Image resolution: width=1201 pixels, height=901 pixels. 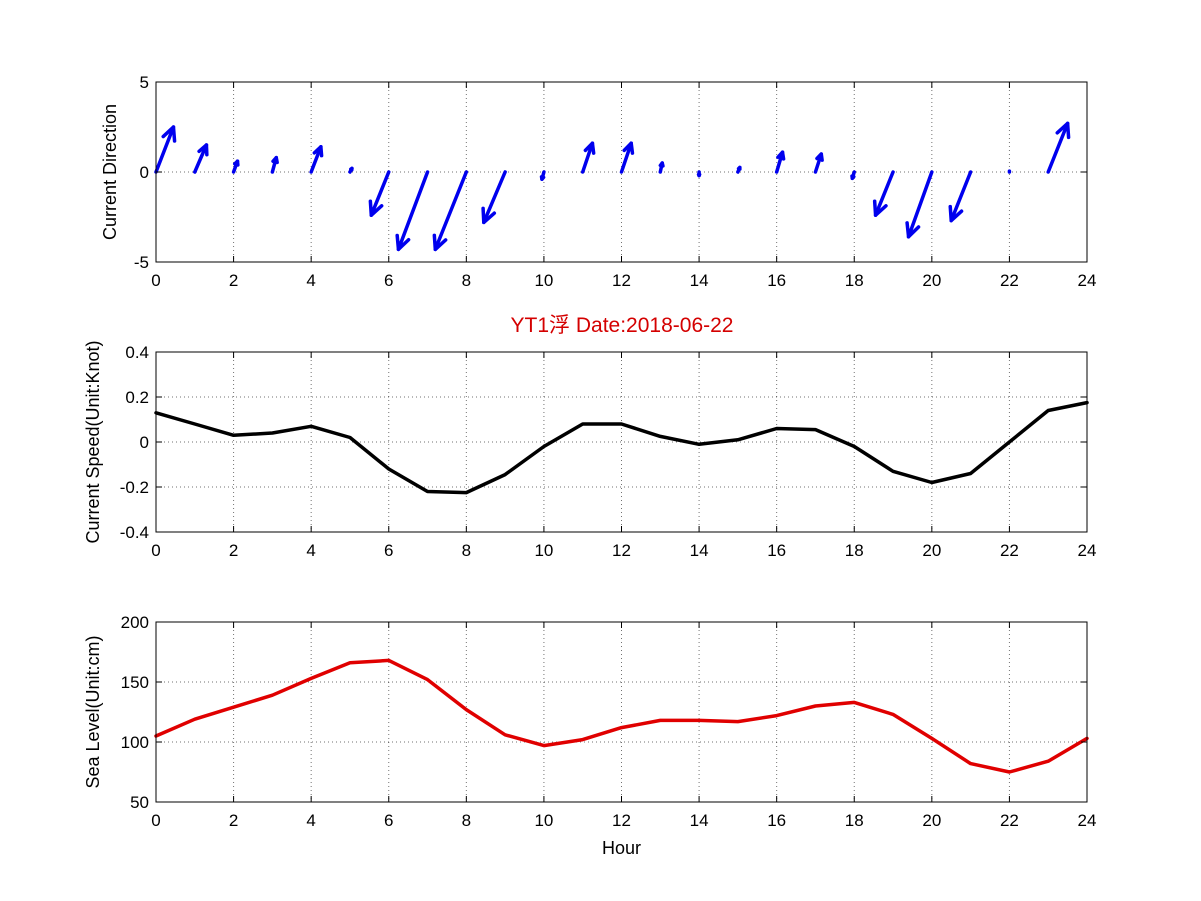 What do you see at coordinates (388, 550) in the screenshot?
I see `speed-x-tick-label: 6` at bounding box center [388, 550].